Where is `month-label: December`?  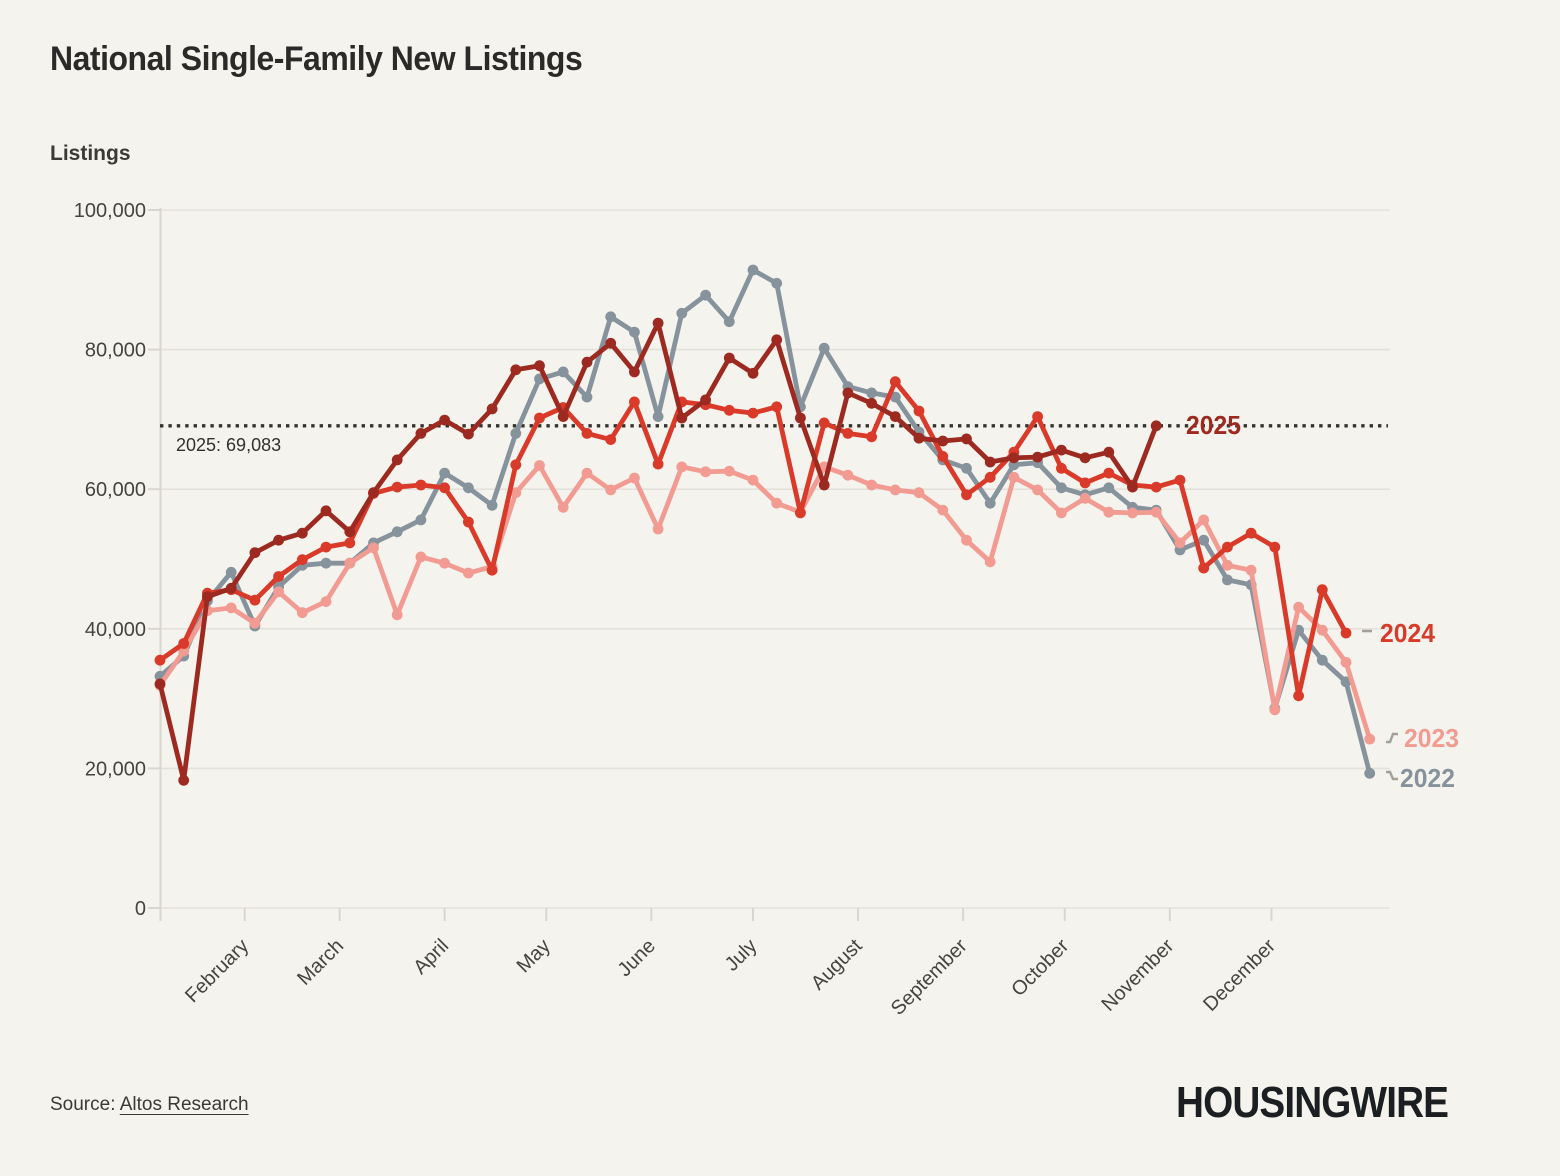
month-label: December is located at coordinates (1239, 975).